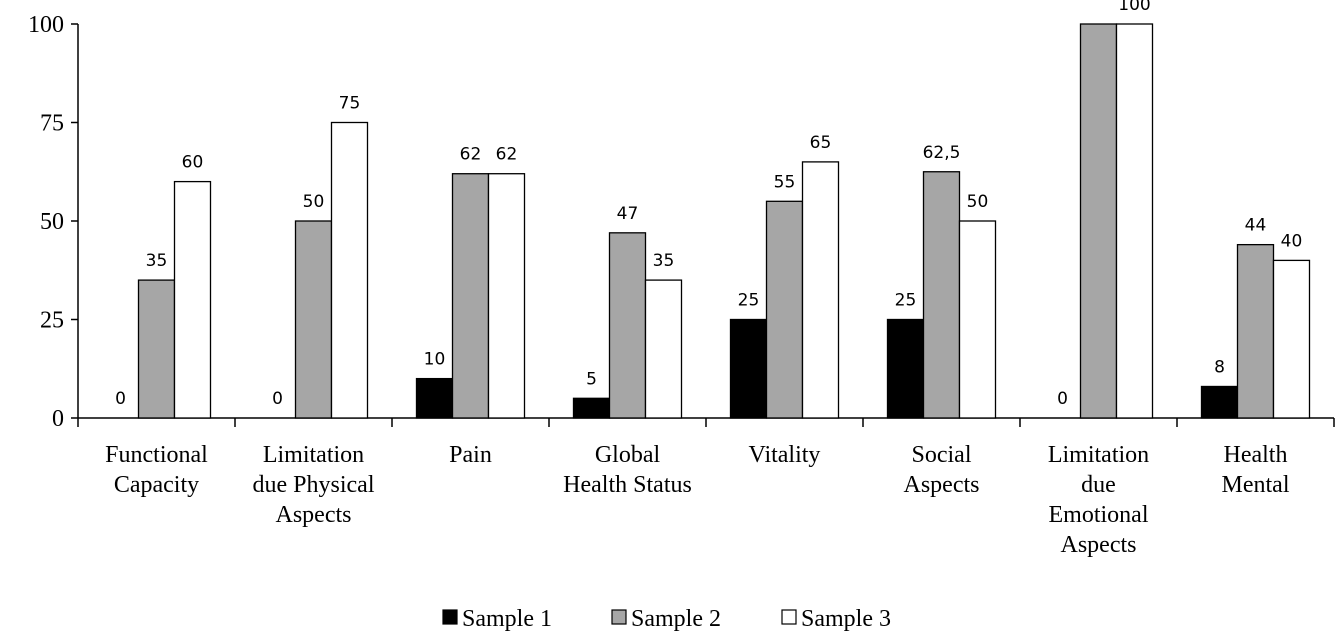 This screenshot has height=633, width=1339. I want to click on data-label: 75, so click(350, 104).